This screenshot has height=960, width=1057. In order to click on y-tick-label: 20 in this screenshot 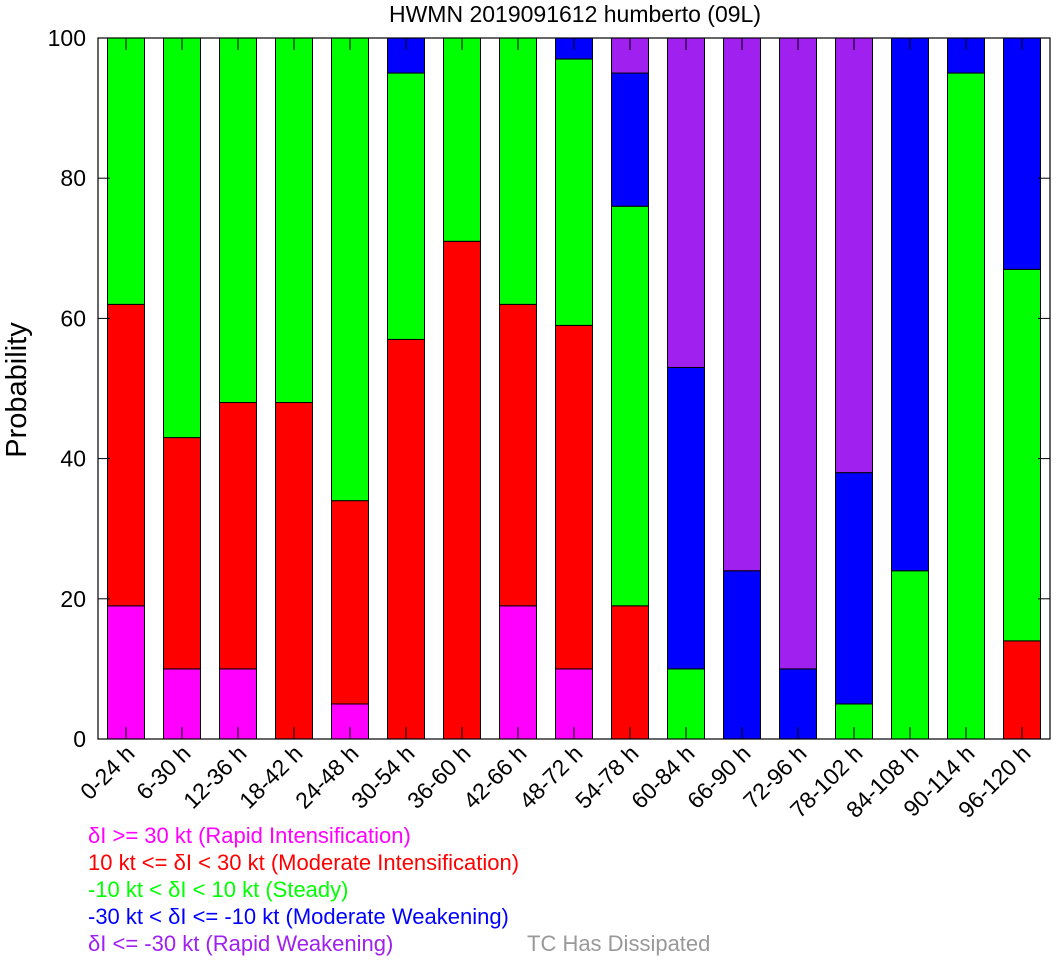, I will do `click(73, 599)`.